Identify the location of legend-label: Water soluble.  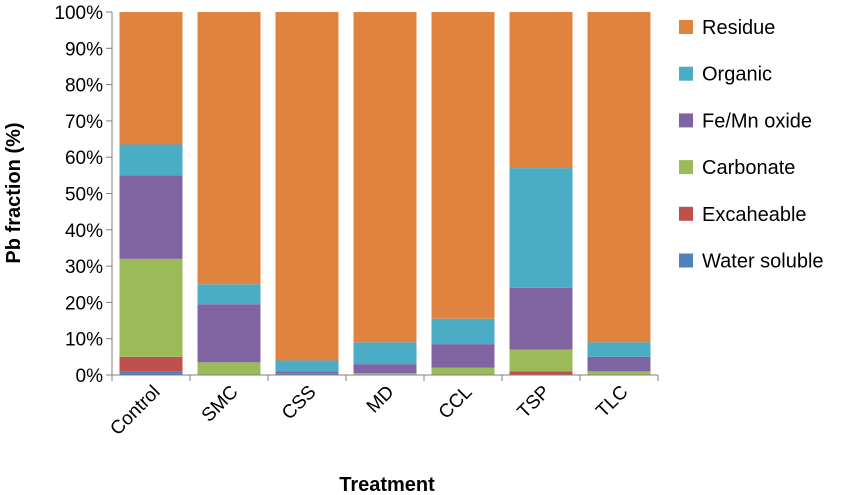
(763, 262).